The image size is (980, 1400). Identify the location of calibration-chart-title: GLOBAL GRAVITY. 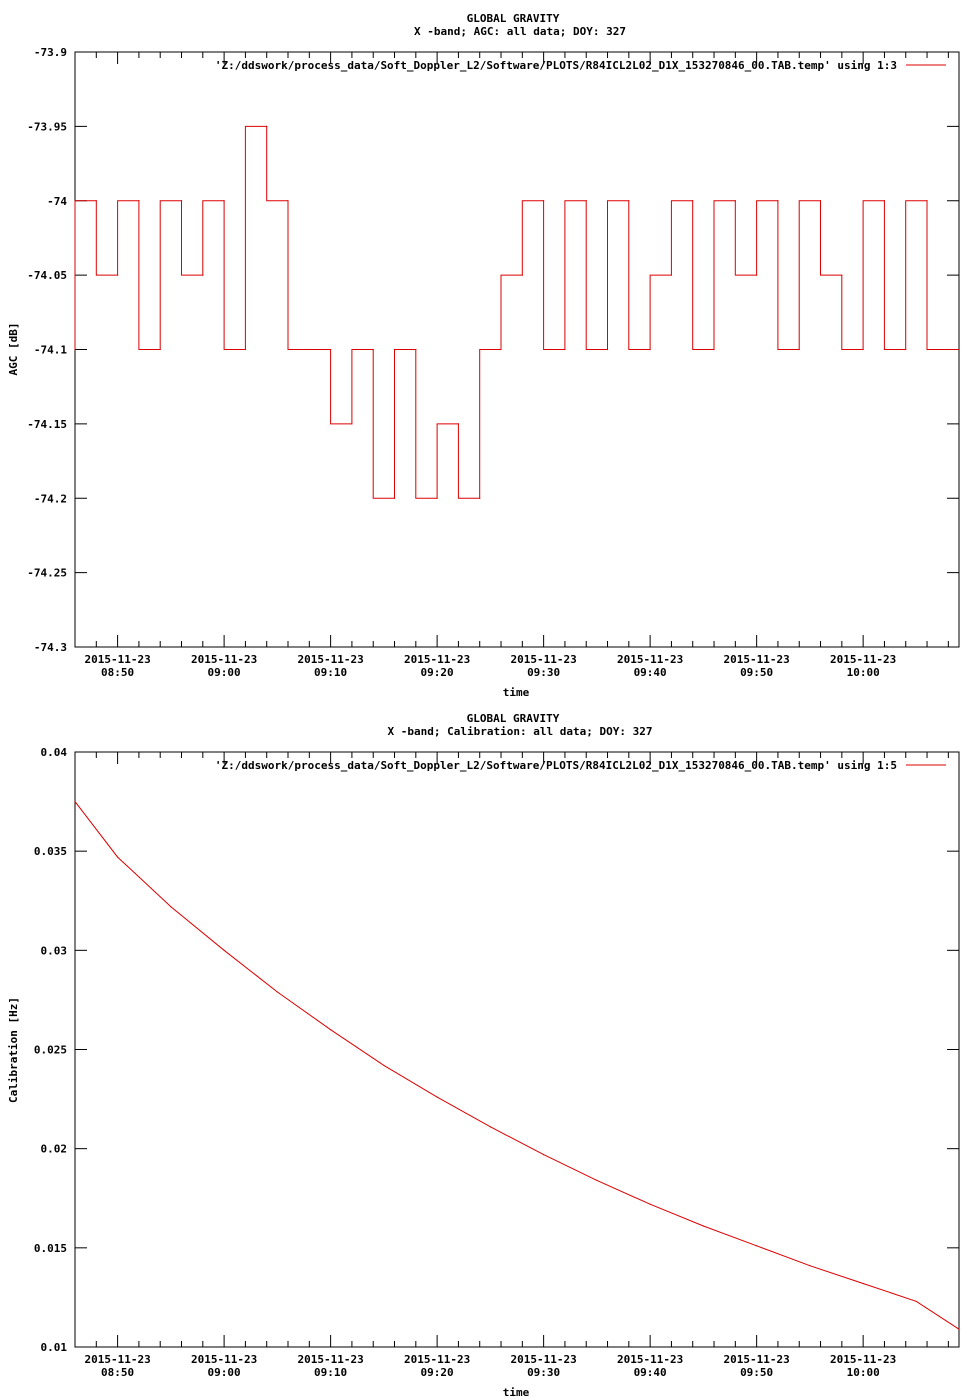
(513, 718).